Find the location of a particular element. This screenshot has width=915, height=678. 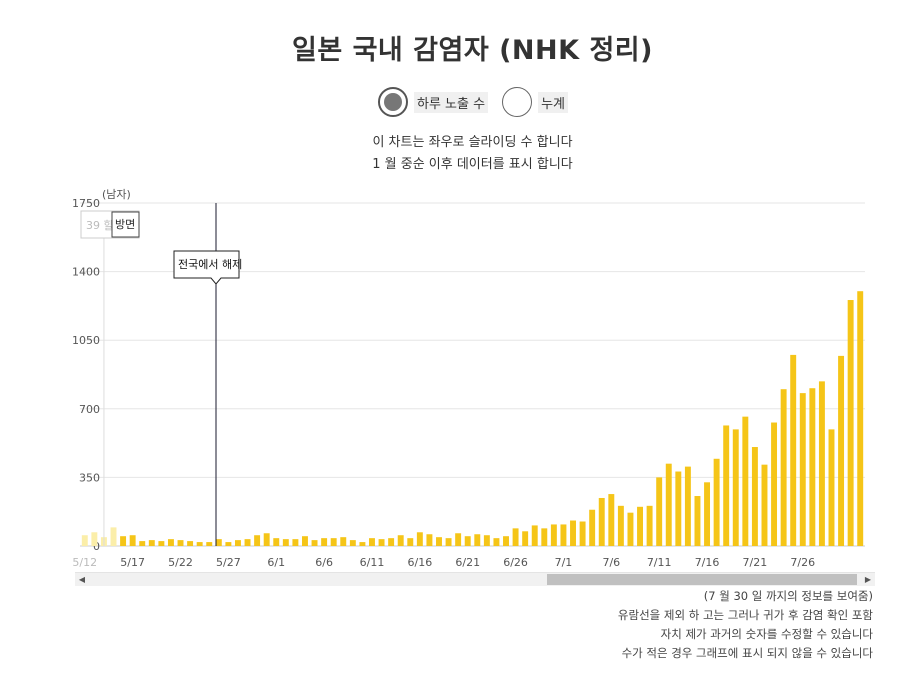

x-tick-label: 5/17 is located at coordinates (132, 562).